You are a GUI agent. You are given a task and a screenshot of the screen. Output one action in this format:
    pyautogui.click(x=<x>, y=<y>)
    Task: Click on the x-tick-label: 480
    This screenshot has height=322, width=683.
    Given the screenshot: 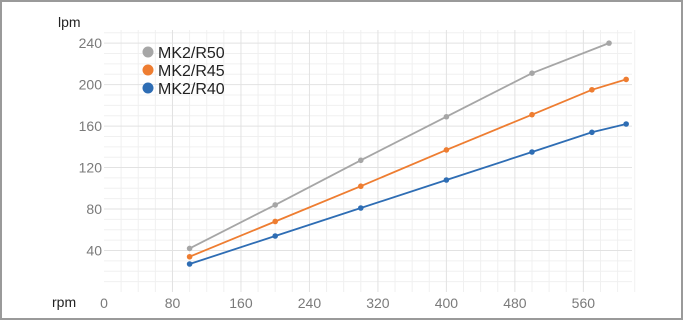 What is the action you would take?
    pyautogui.click(x=515, y=303)
    